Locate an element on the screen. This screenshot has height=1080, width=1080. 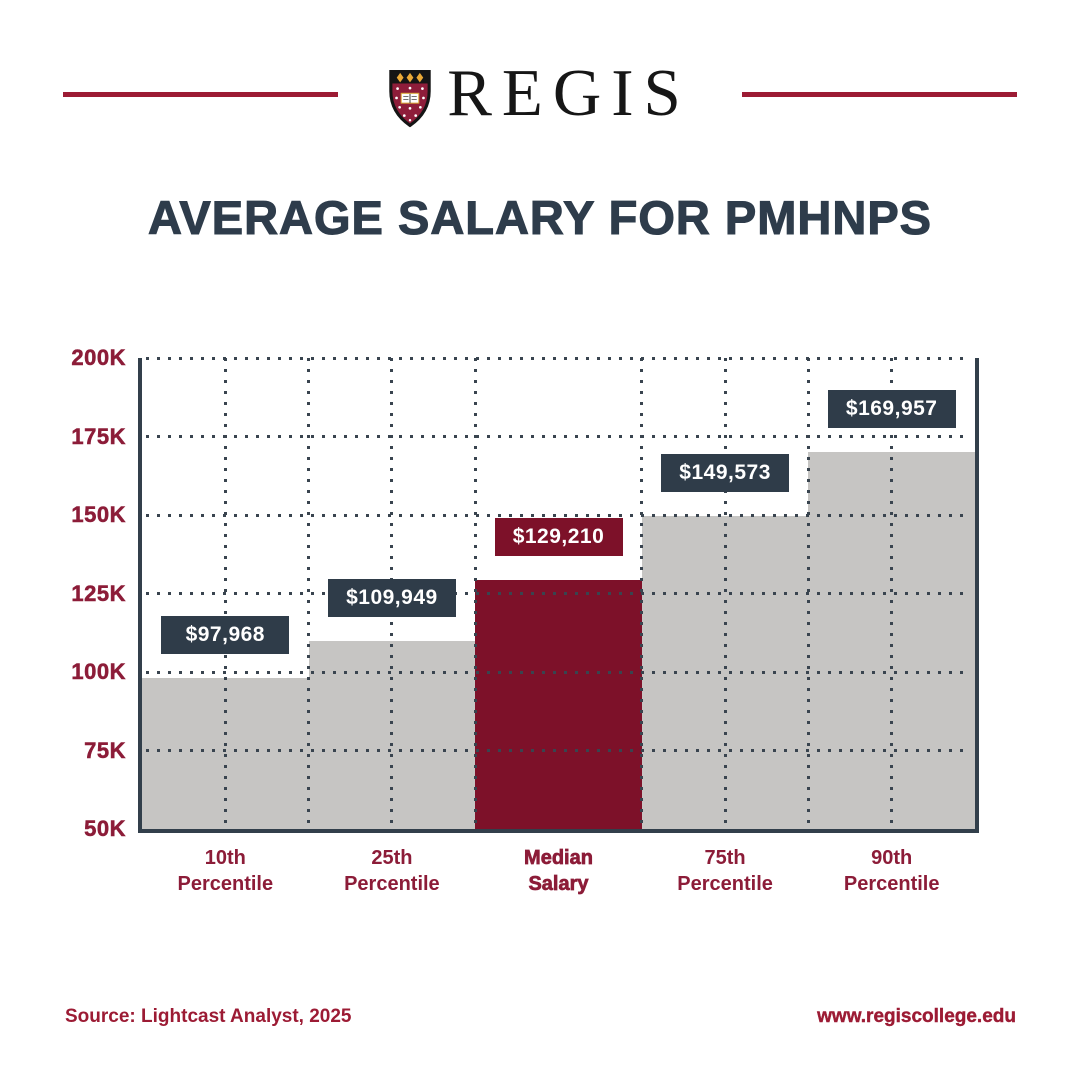
y-tick-label: 75K is located at coordinates (105, 750).